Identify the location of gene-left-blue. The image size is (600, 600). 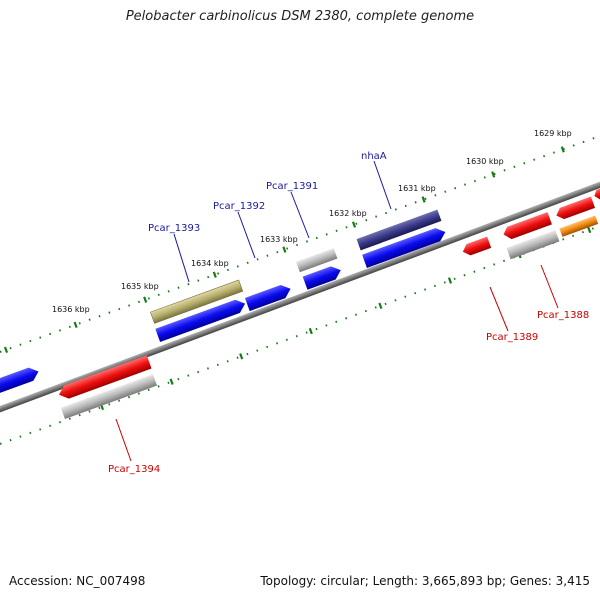
(20, 380).